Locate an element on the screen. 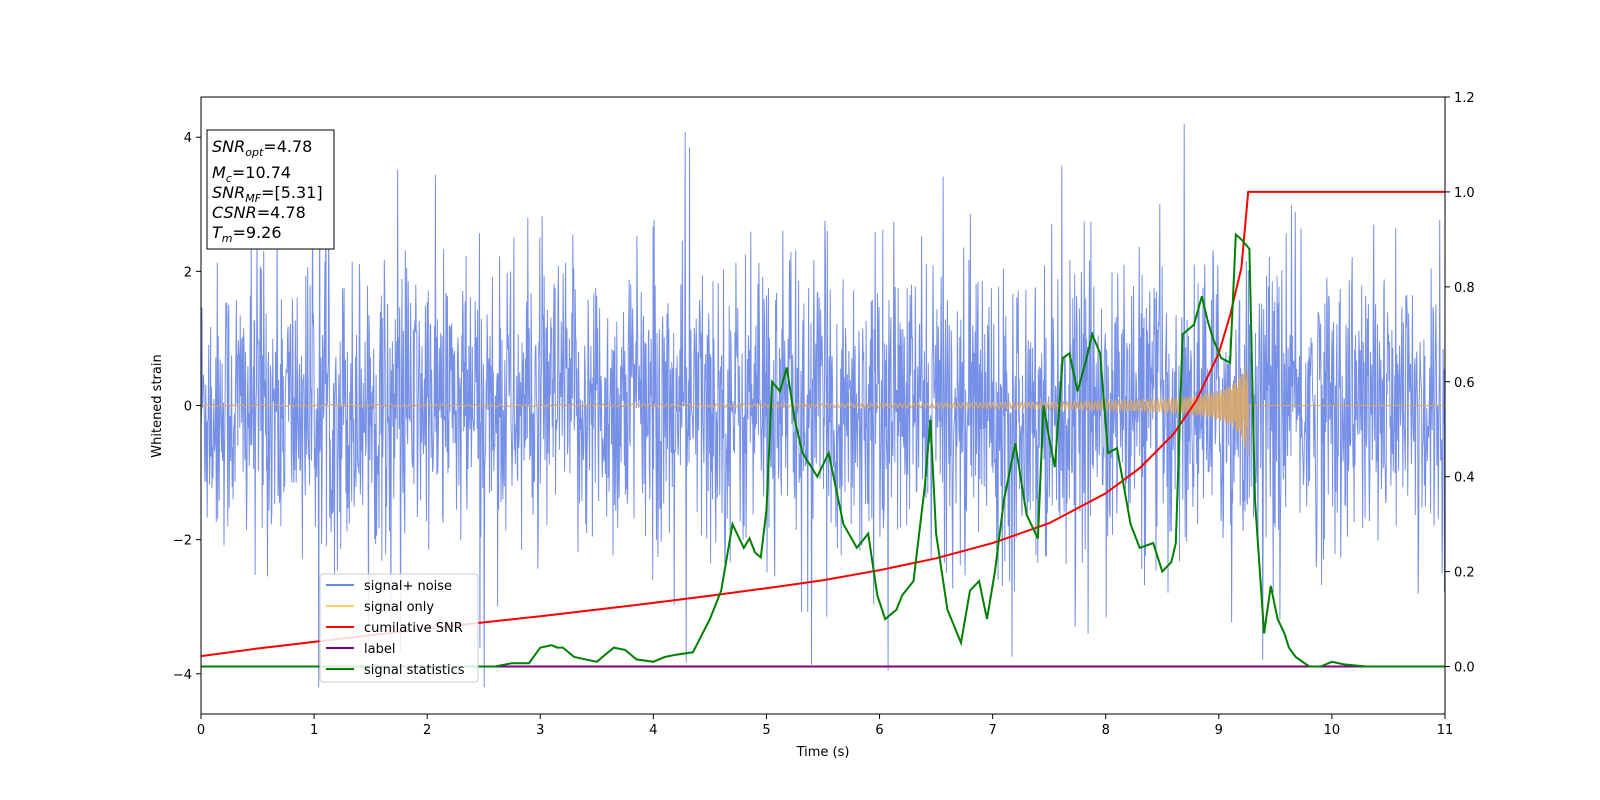 Image resolution: width=1600 pixels, height=800 pixels. info-box-frame is located at coordinates (270, 189).